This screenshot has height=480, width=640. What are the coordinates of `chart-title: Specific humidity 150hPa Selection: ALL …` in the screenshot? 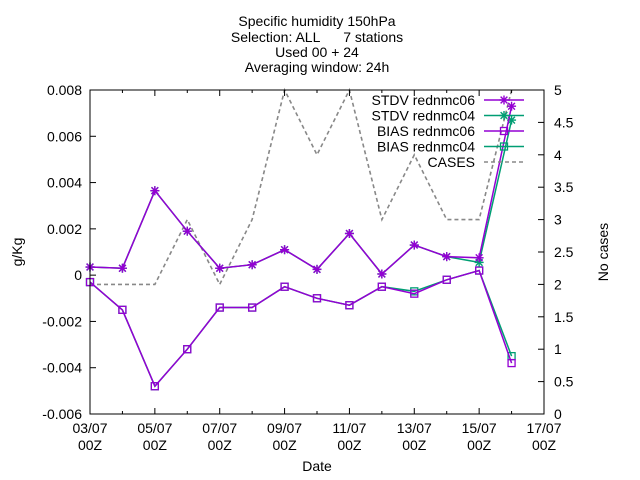 It's located at (317, 44).